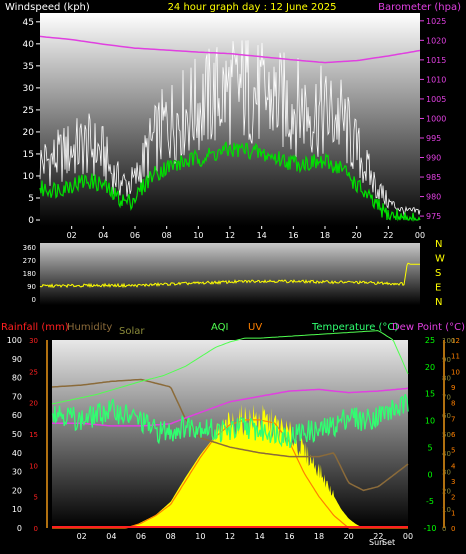  Describe the element at coordinates (436, 99) in the screenshot. I see `barometer-y-tick-label: 1005` at that location.